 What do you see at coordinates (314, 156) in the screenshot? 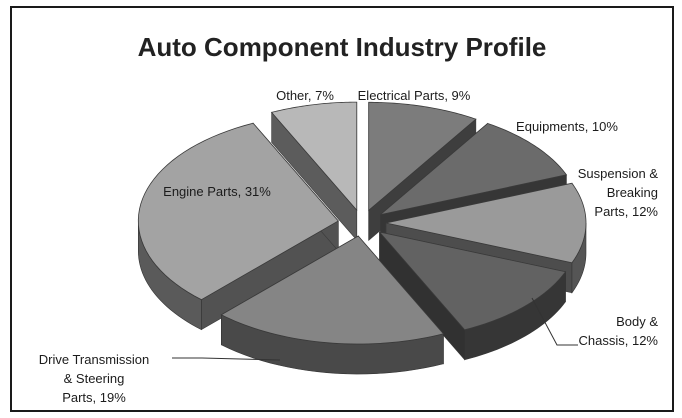
I see `pie-slice-other` at bounding box center [314, 156].